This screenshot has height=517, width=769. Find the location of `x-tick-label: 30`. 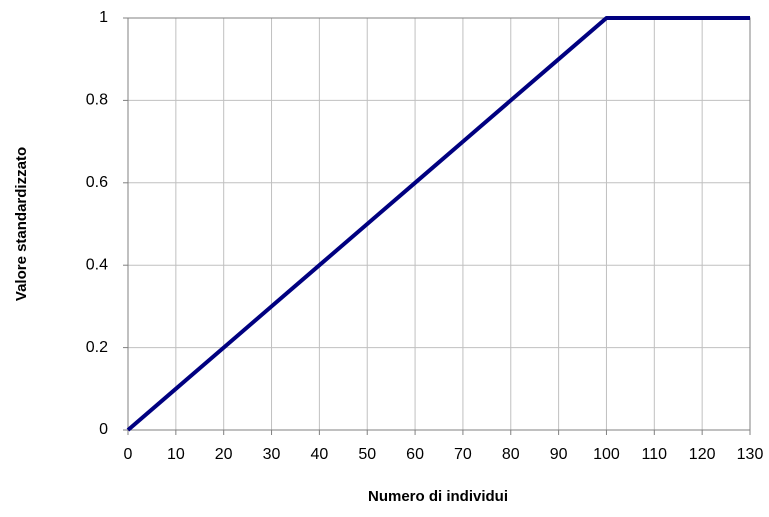

x-tick-label: 30 is located at coordinates (272, 454).